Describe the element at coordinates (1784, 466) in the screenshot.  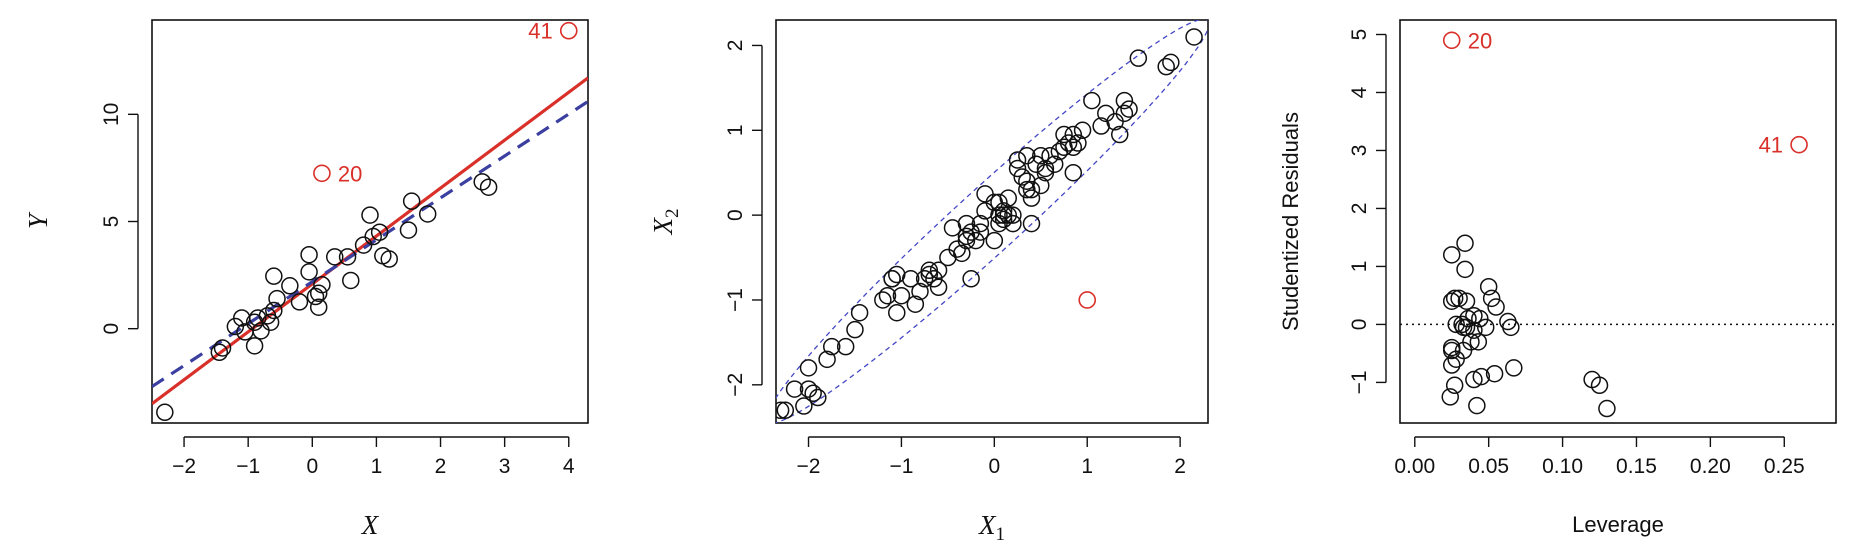
I see `x-tick-label: 0.25` at that location.